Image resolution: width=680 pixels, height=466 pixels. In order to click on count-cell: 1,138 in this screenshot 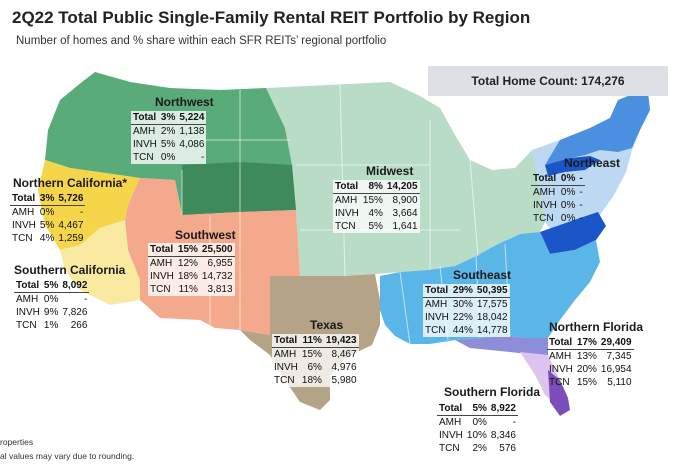, I will do `click(192, 131)`.